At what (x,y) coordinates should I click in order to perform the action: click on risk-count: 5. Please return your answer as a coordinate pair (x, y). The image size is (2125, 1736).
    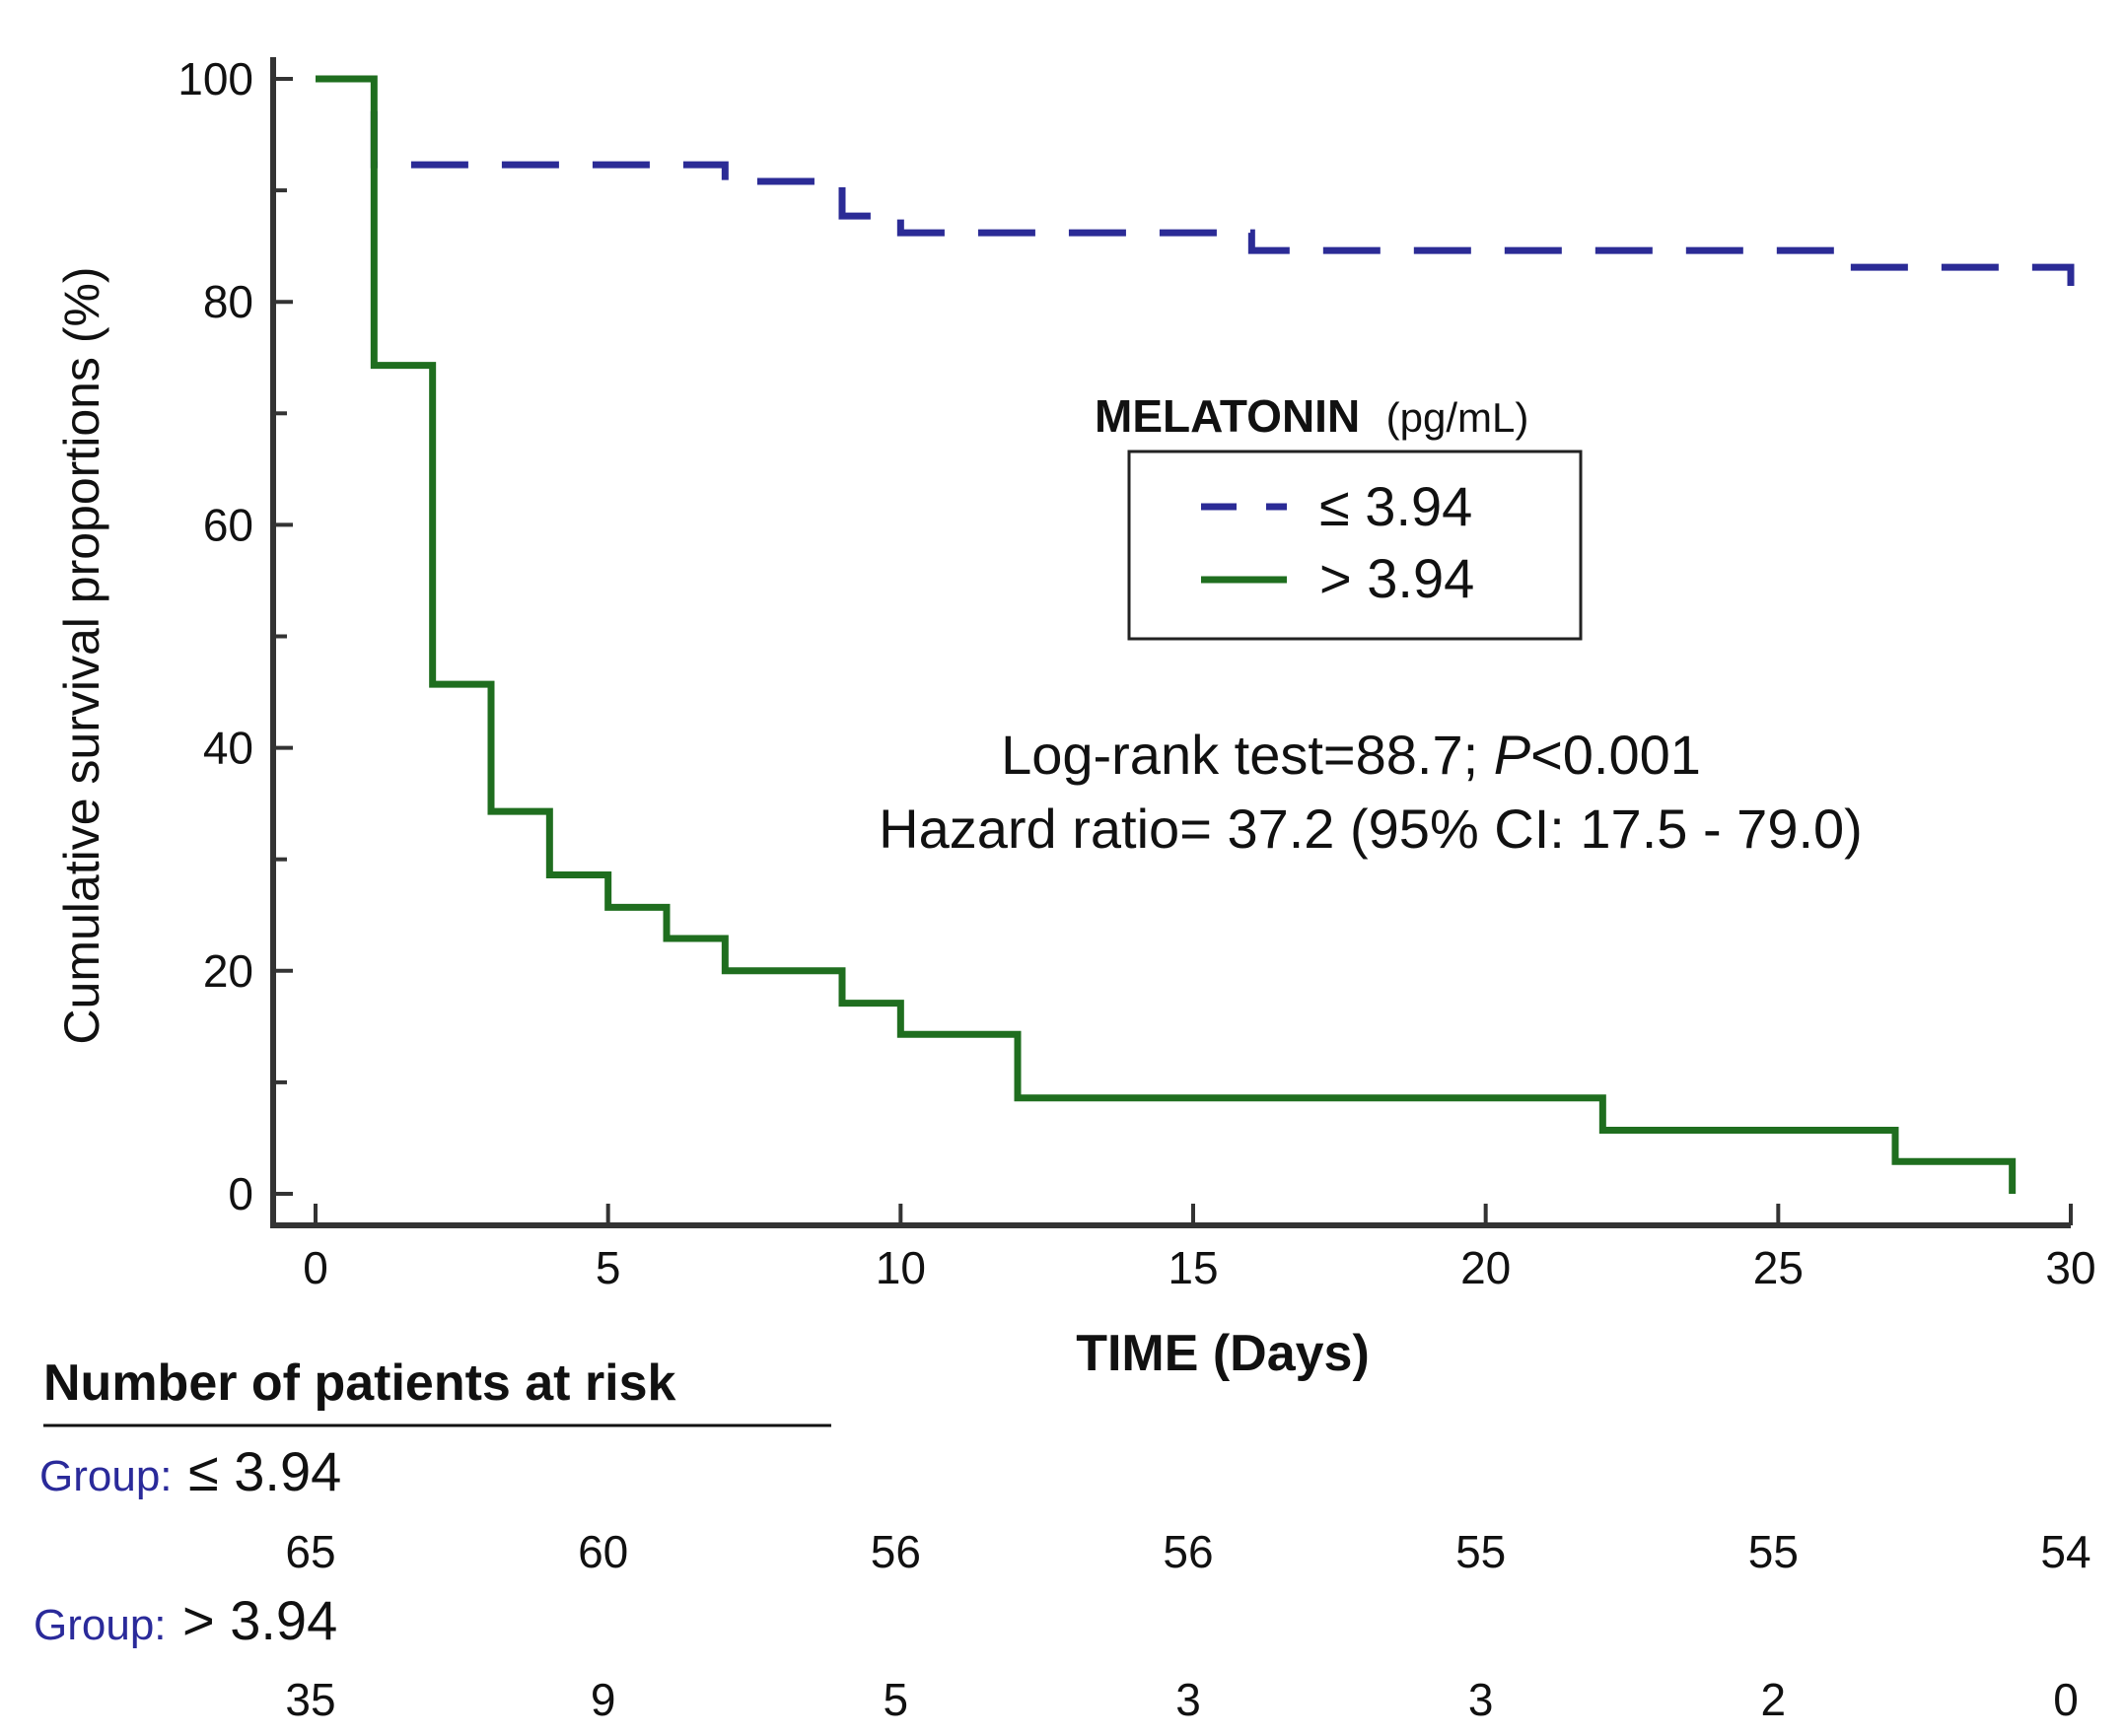
    Looking at the image, I should click on (897, 1699).